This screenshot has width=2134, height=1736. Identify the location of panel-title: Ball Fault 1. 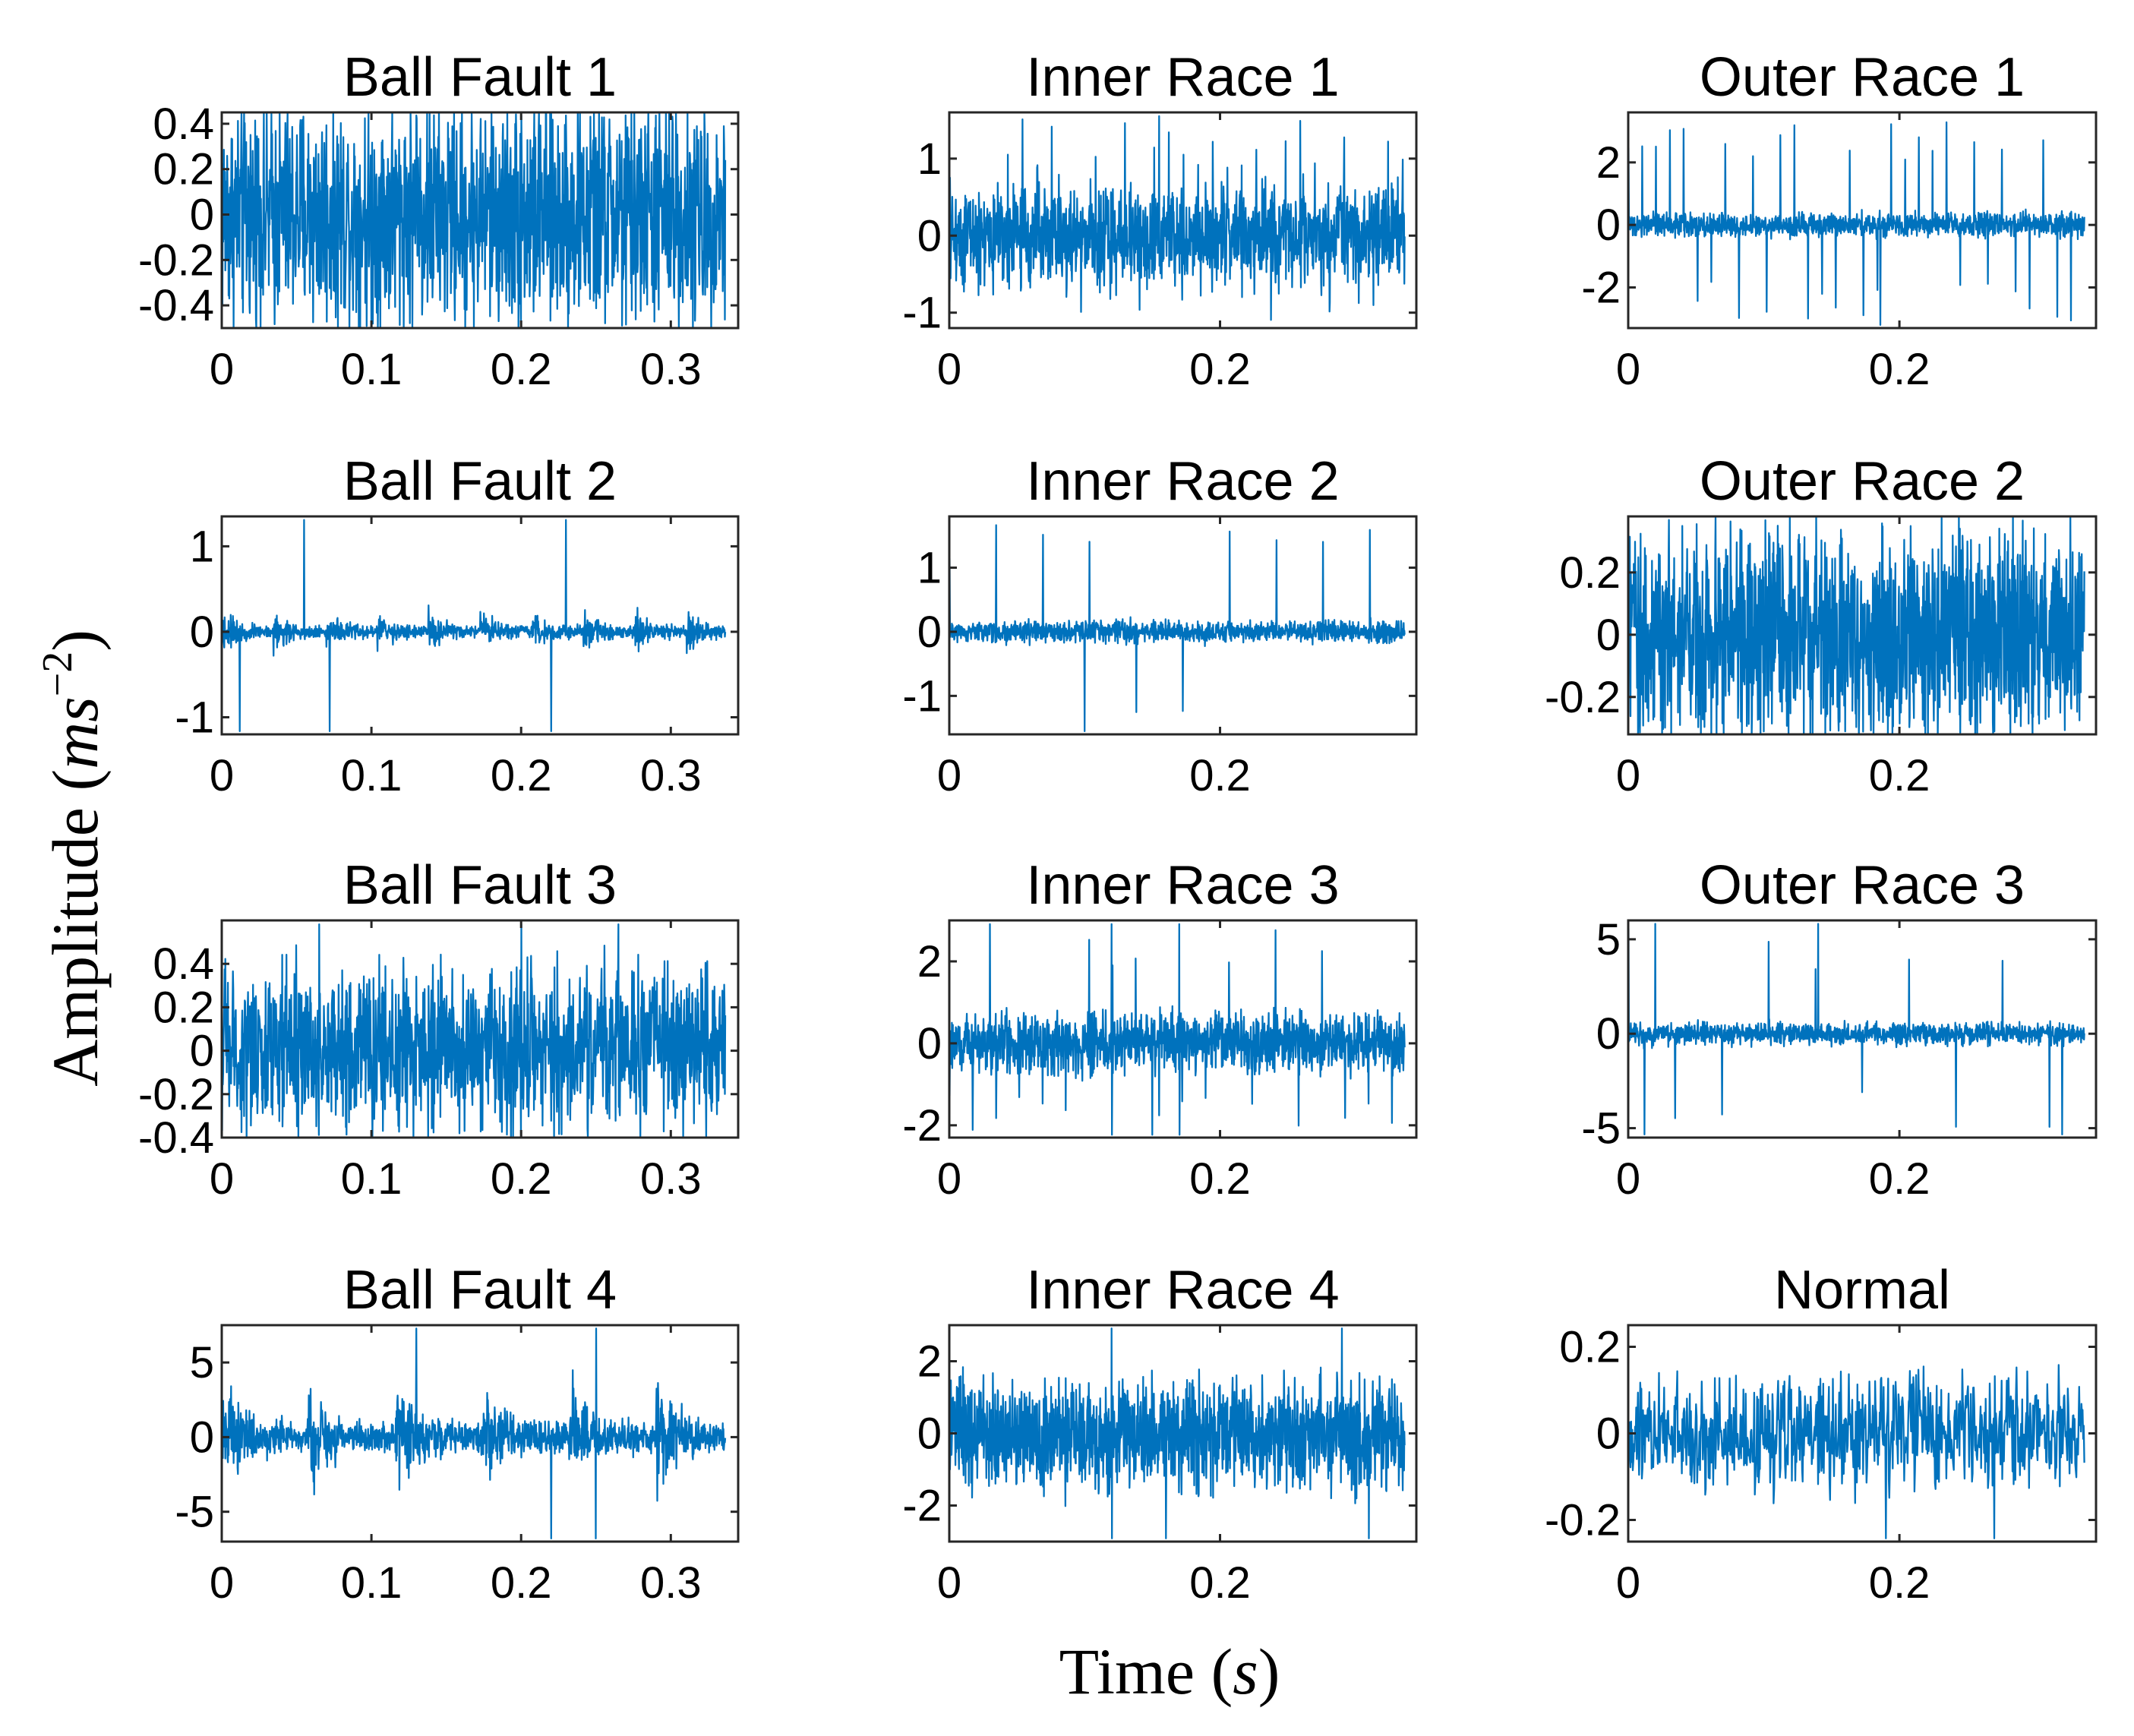
(480, 77).